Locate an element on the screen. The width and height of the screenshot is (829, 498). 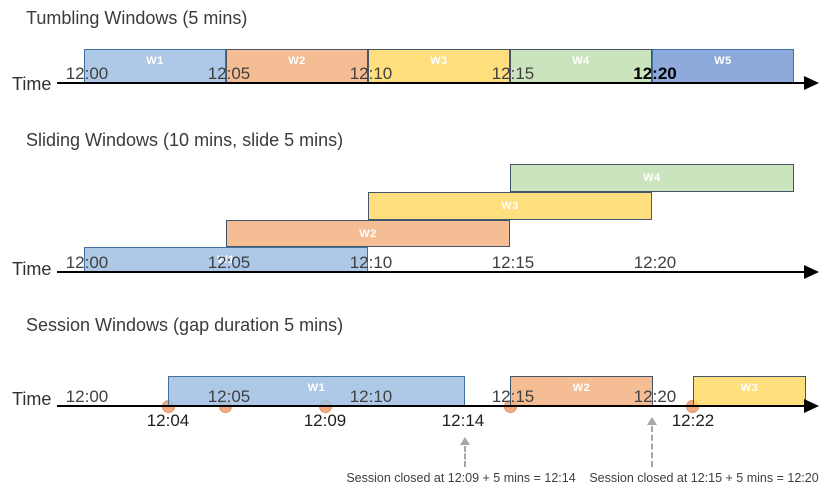
sliding-tick-12:10: 12:10 is located at coordinates (371, 262).